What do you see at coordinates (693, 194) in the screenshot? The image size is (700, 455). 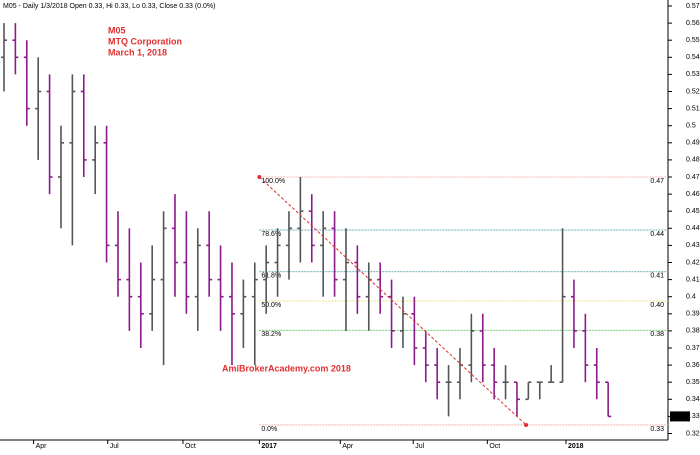 I see `y-tick-label: 0.46` at bounding box center [693, 194].